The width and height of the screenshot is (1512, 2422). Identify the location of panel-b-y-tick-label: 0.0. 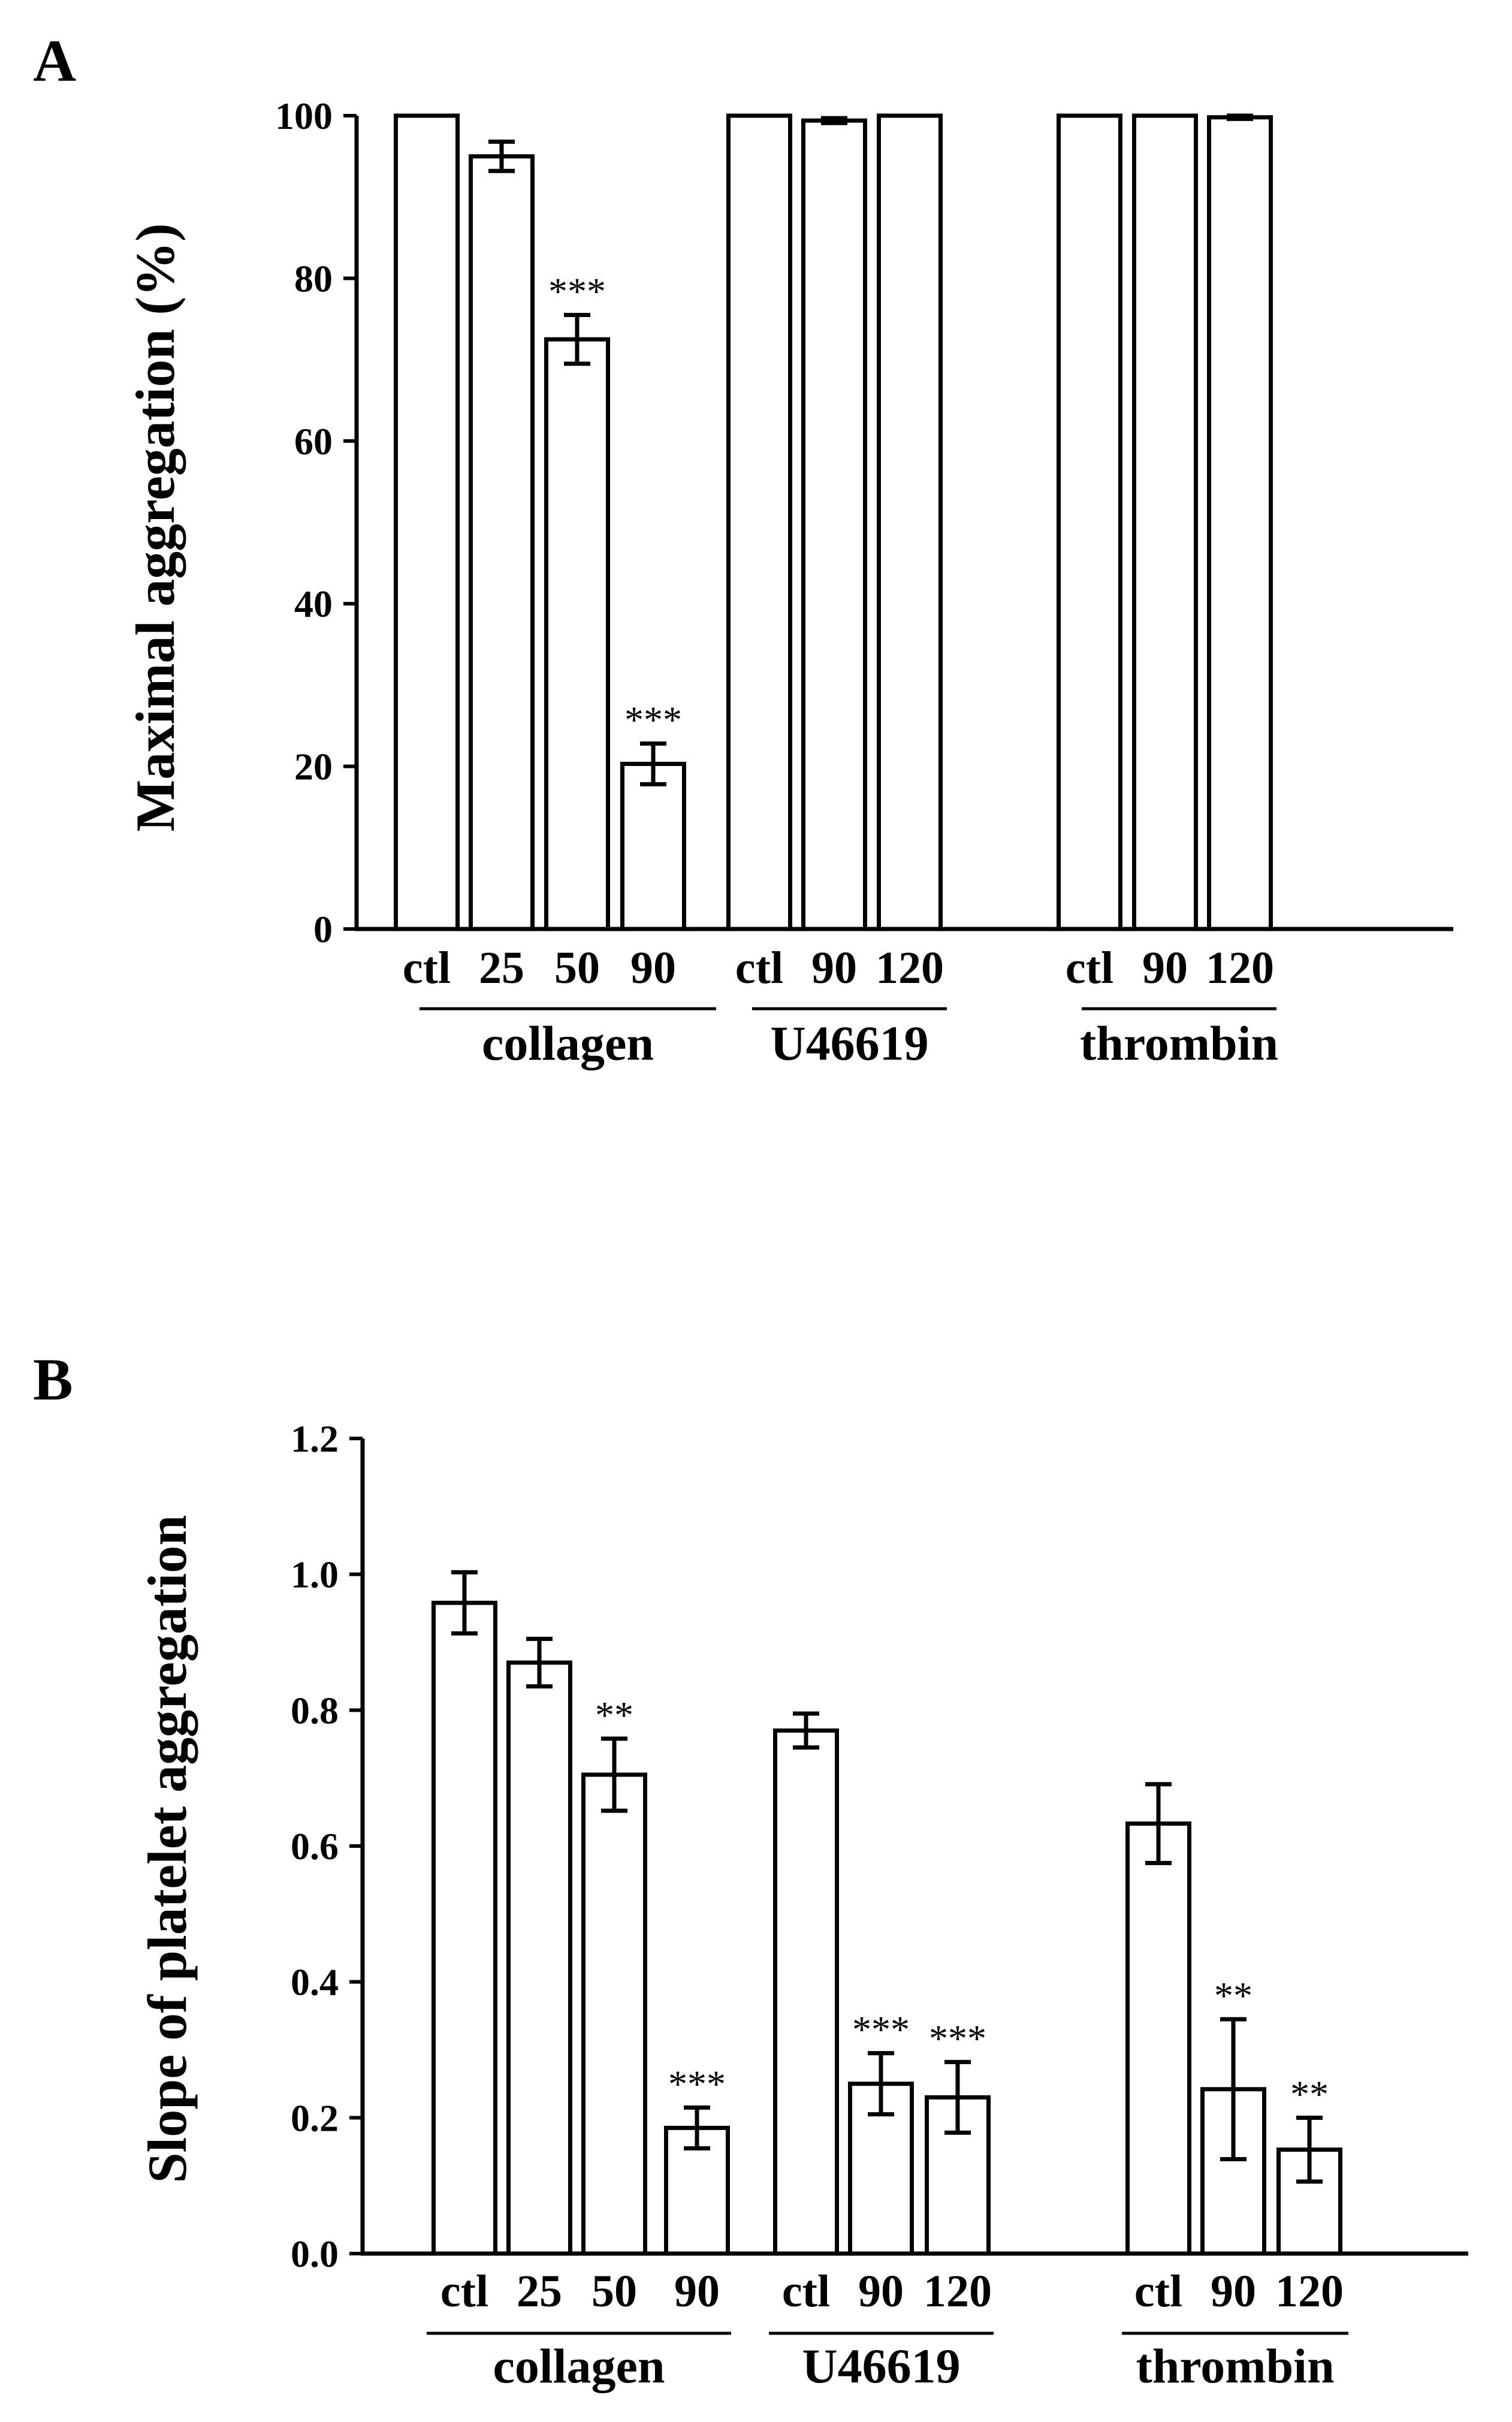
(315, 2254).